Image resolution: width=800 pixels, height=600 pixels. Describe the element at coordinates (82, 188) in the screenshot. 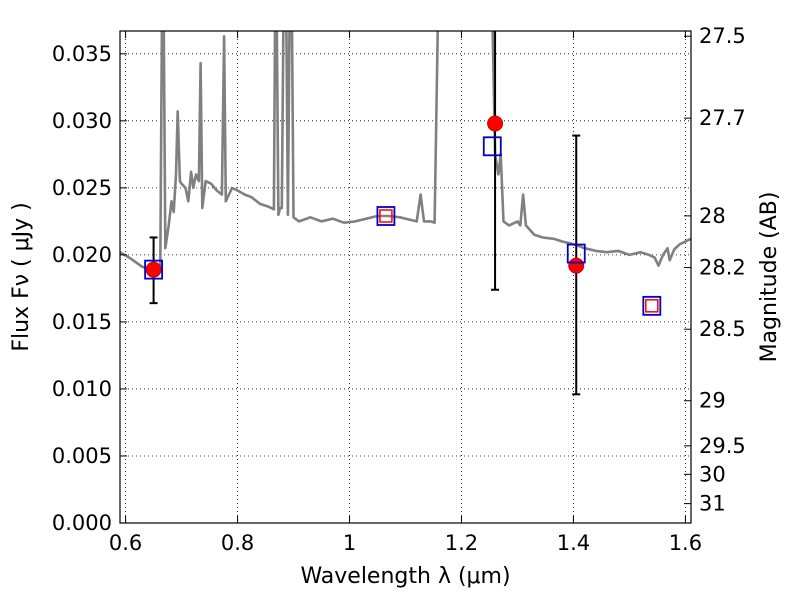

I see `y-tick-label: 0.025` at that location.